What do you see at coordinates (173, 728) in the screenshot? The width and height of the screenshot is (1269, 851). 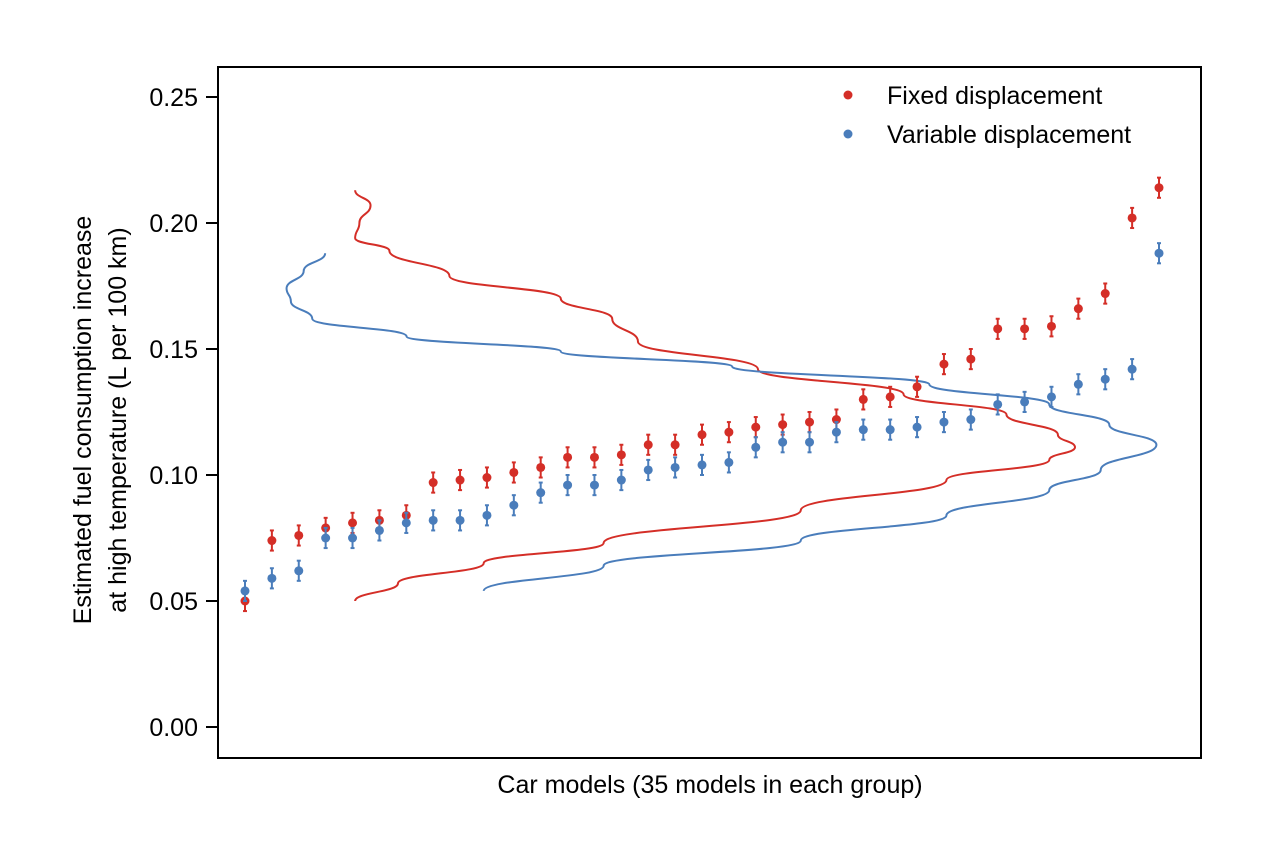 I see `y-tick-label: 0.00` at bounding box center [173, 728].